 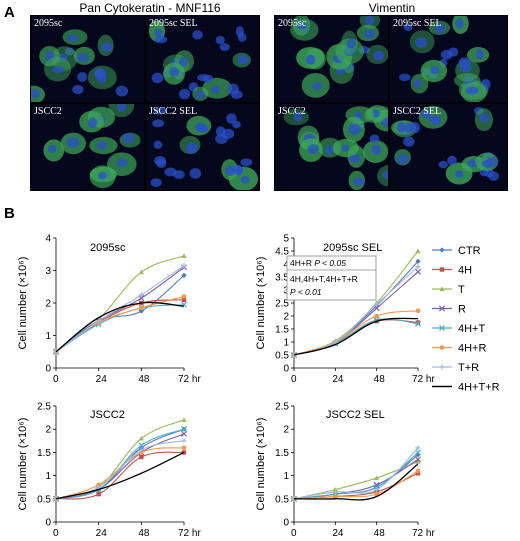 I want to click on annotation-box, so click(x=331, y=278).